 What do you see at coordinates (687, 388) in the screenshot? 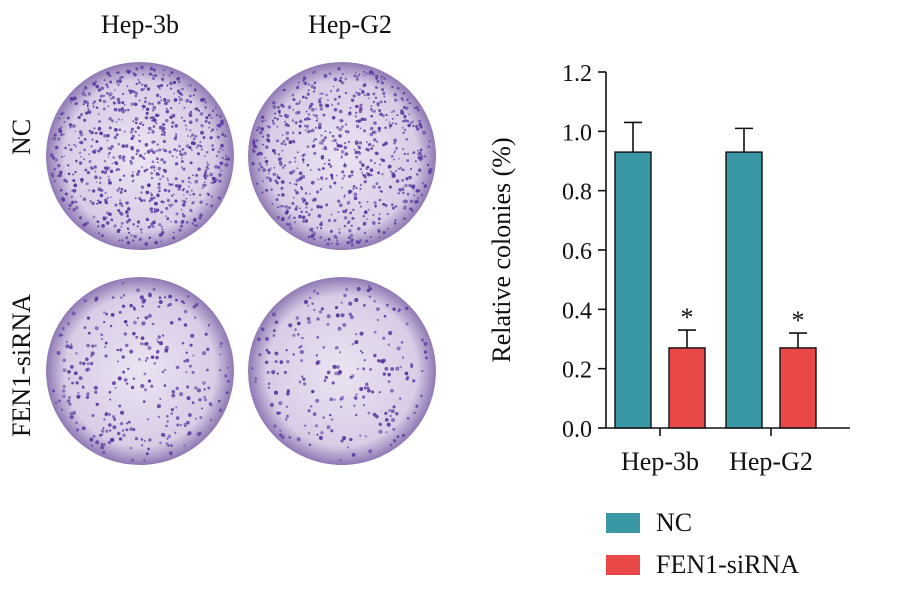
I see `bar-fen1-sirna-hep-3b` at bounding box center [687, 388].